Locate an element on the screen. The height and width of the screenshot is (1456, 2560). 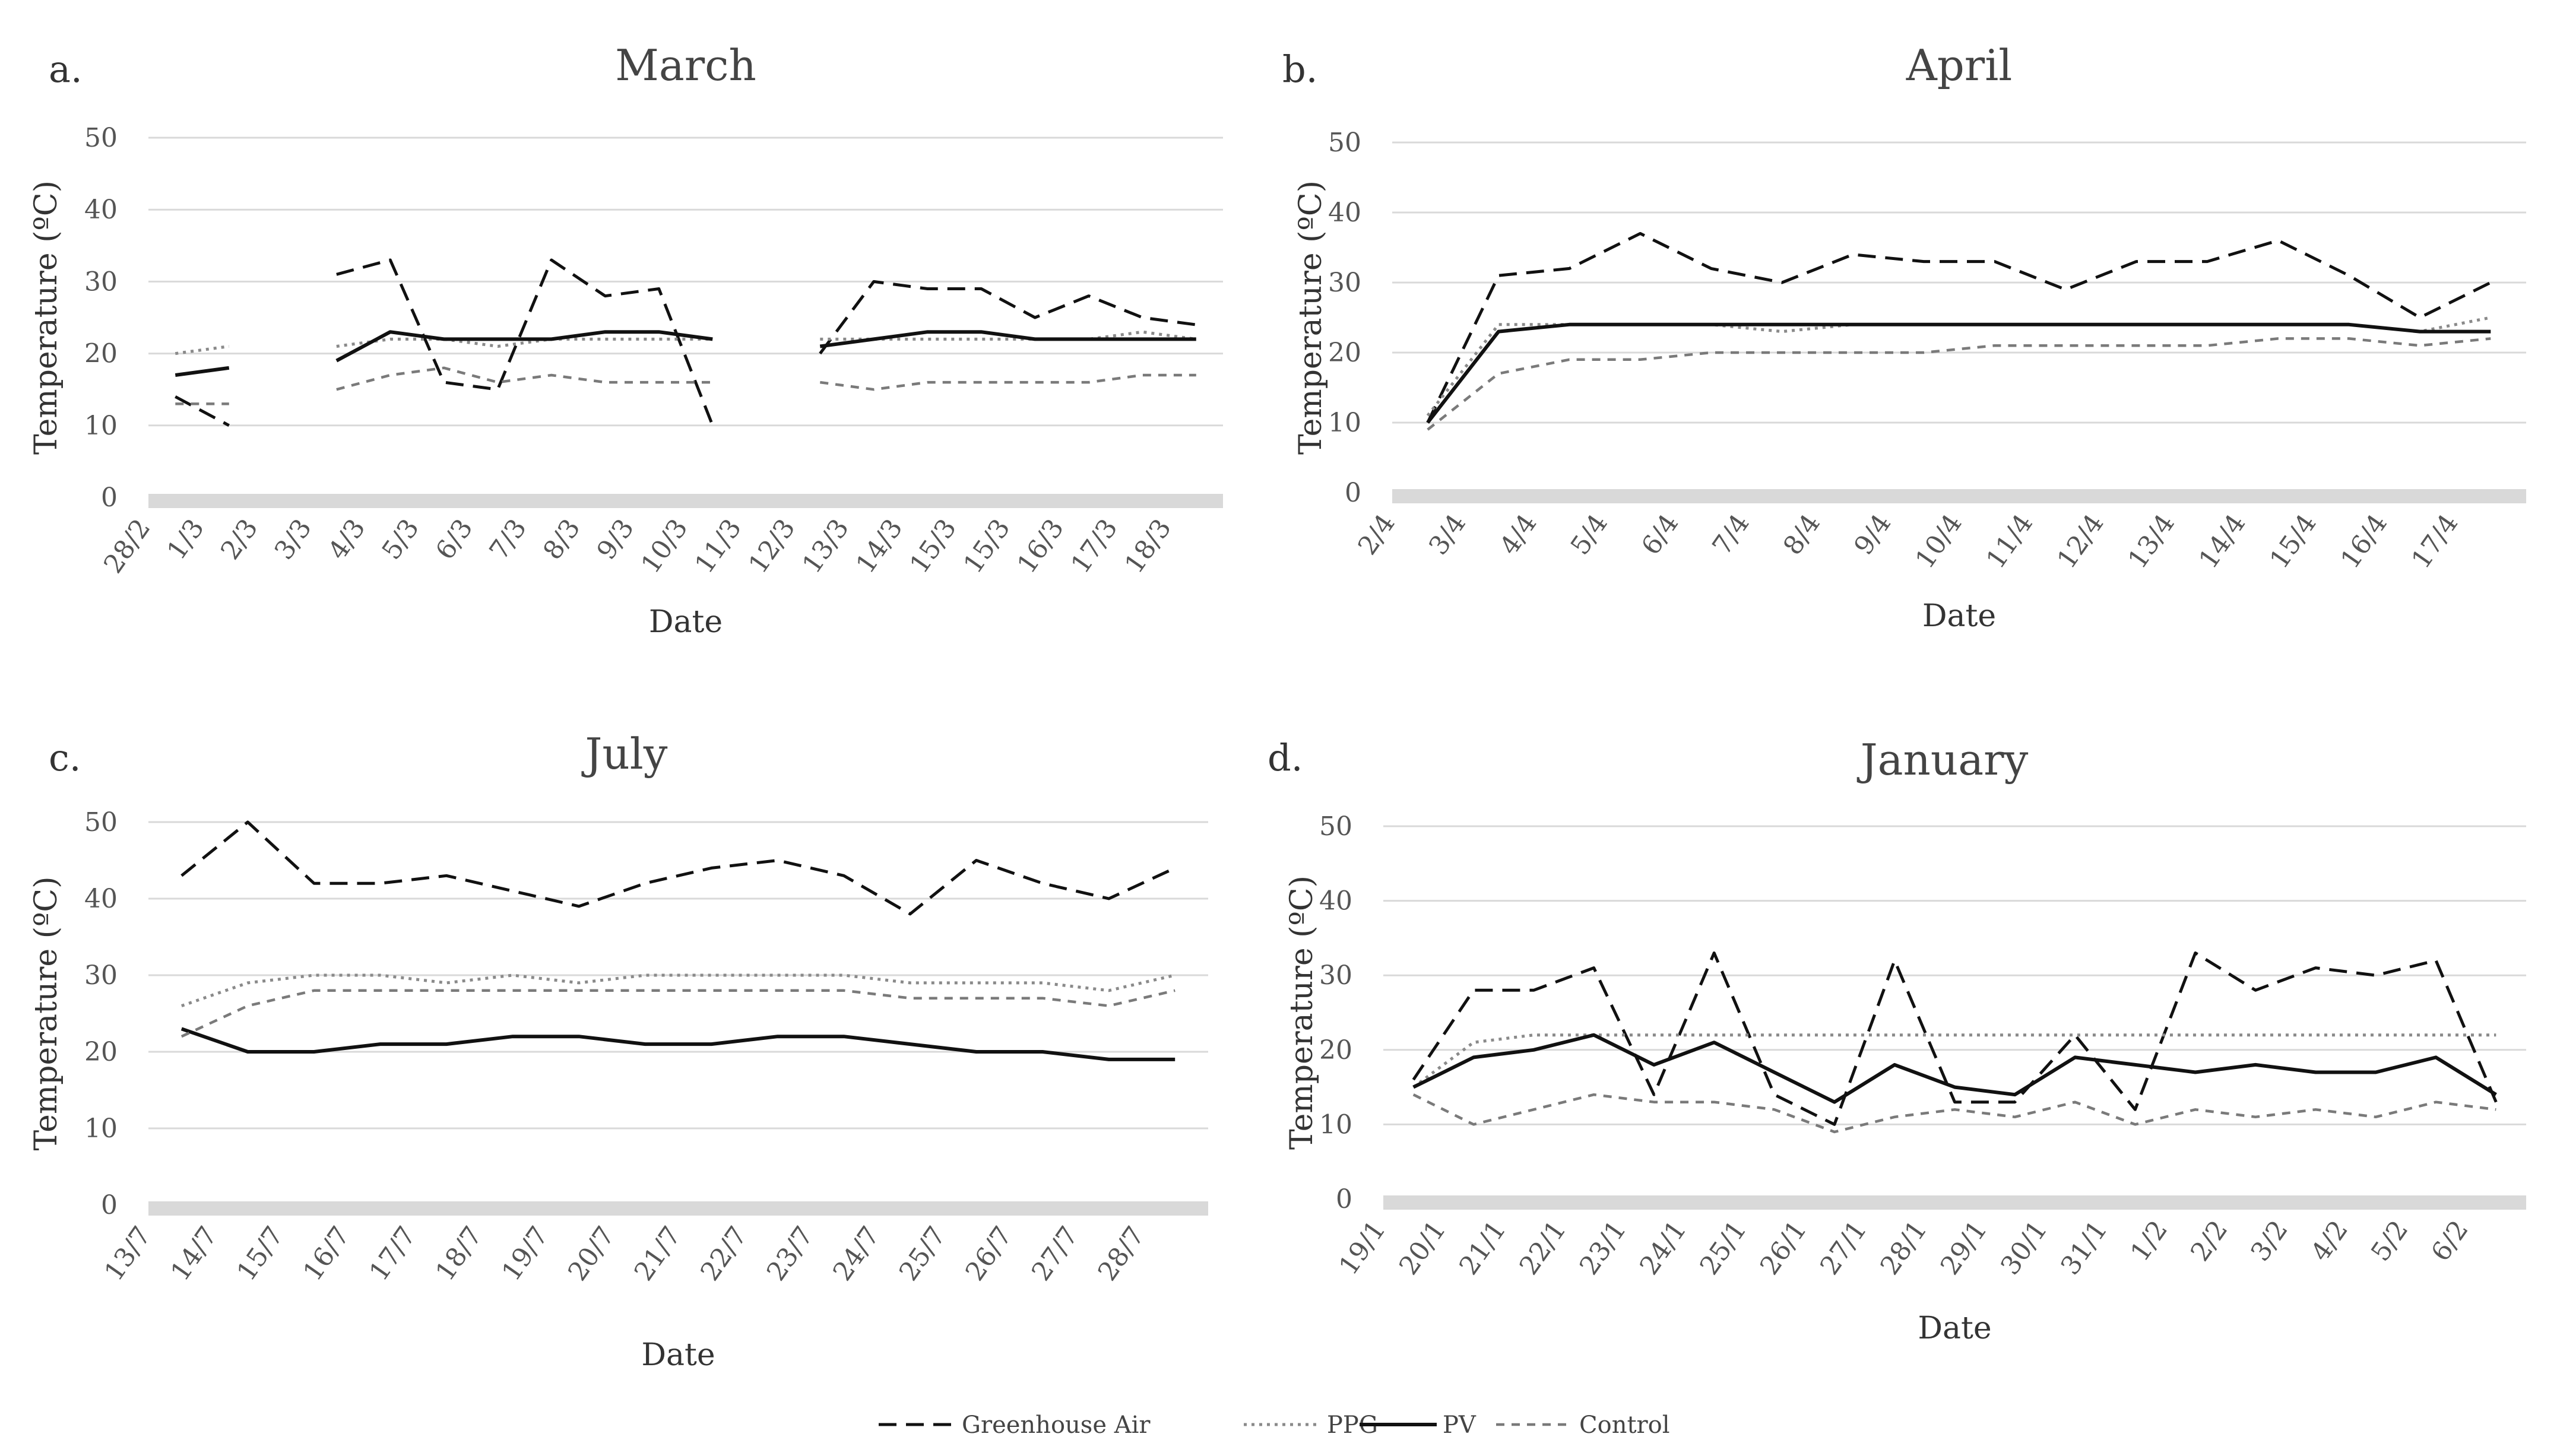
x-tick-label: 28/2 is located at coordinates (127, 546).